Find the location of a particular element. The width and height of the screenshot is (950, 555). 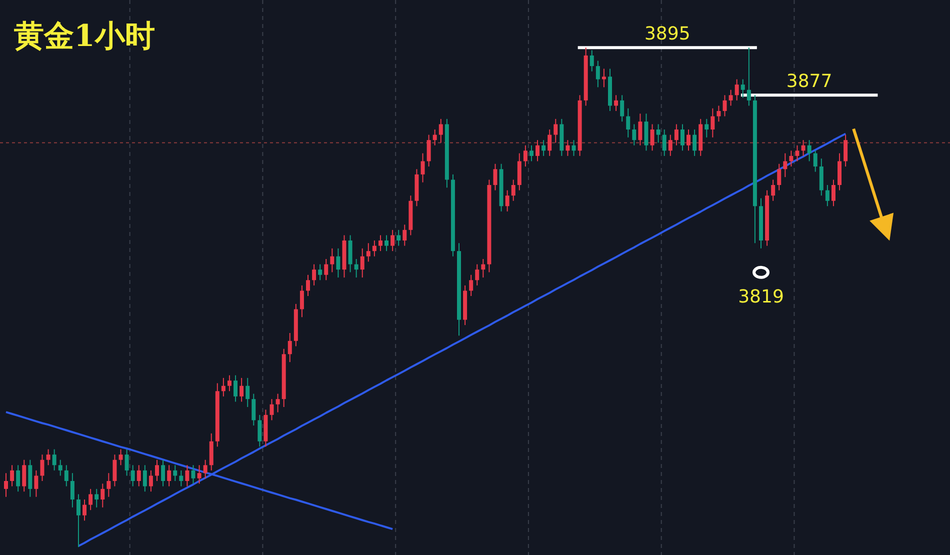

annotation: 3819 is located at coordinates (761, 297).